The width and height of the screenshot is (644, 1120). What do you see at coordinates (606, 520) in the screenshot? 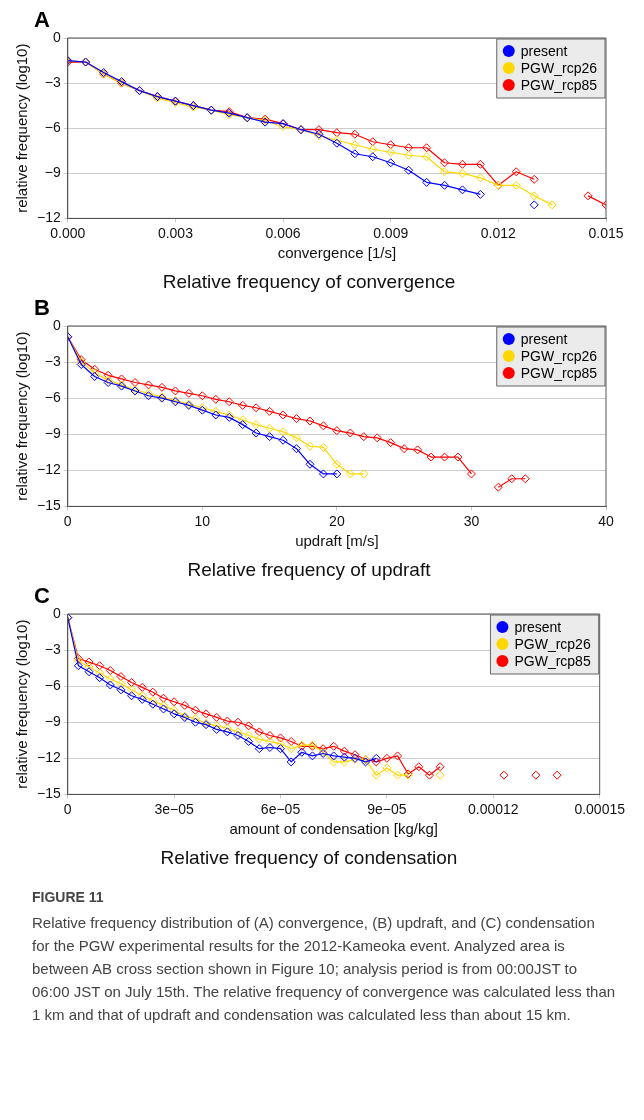
I see `x-tick-label: 40` at bounding box center [606, 520].